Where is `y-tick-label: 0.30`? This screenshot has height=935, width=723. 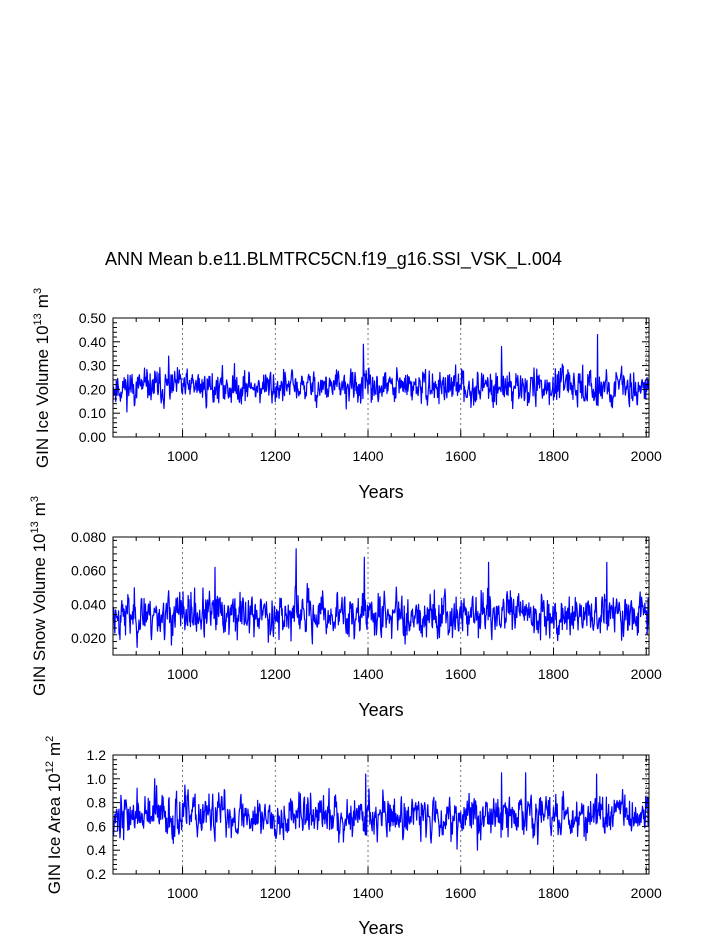 y-tick-label: 0.30 is located at coordinates (92, 366).